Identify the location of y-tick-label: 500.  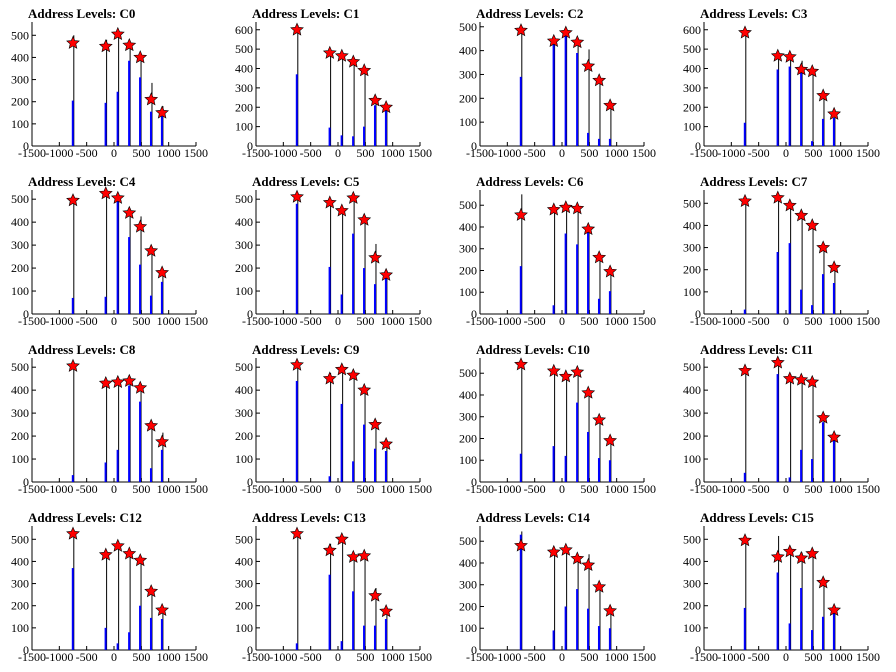
(244, 367).